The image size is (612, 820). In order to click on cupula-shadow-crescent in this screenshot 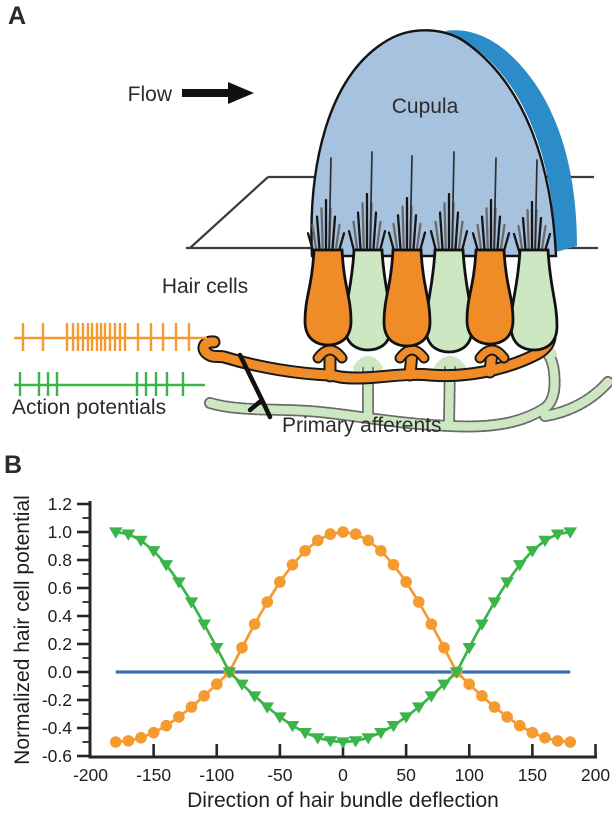, I will do `click(511, 141)`.